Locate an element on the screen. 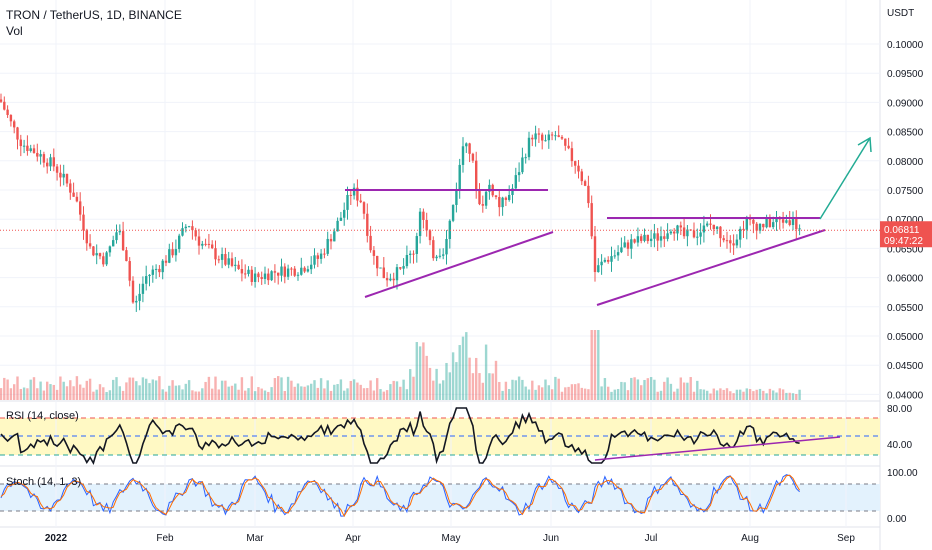 This screenshot has height=550, width=932. stoch-pane is located at coordinates (440, 496).